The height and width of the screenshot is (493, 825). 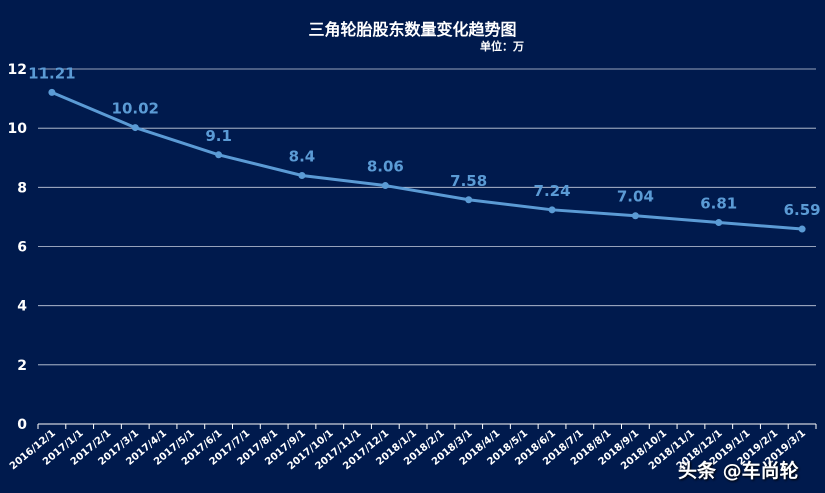 What do you see at coordinates (22, 248) in the screenshot?
I see `y-tick-label: 6` at bounding box center [22, 248].